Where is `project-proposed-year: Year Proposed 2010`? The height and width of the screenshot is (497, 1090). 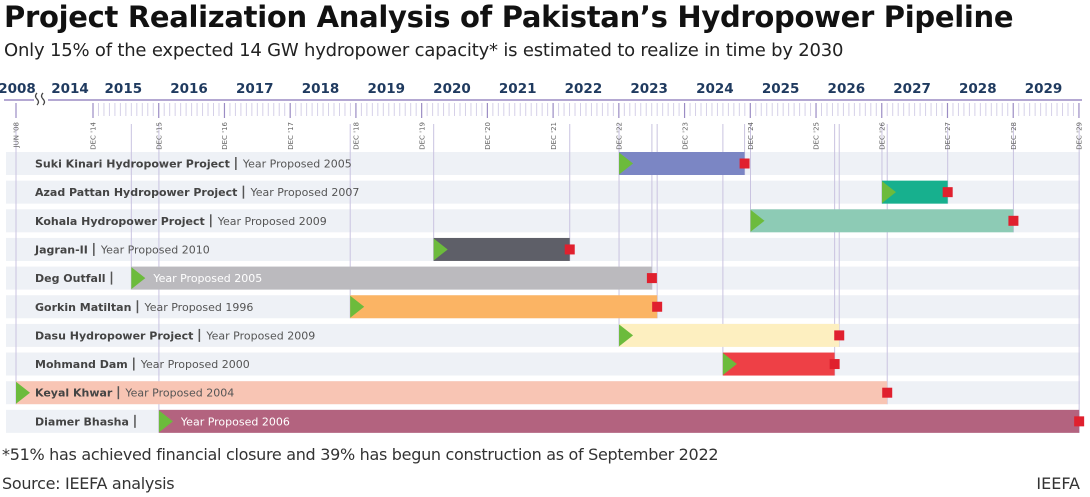
project-proposed-year: Year Proposed 2010 is located at coordinates (155, 249).